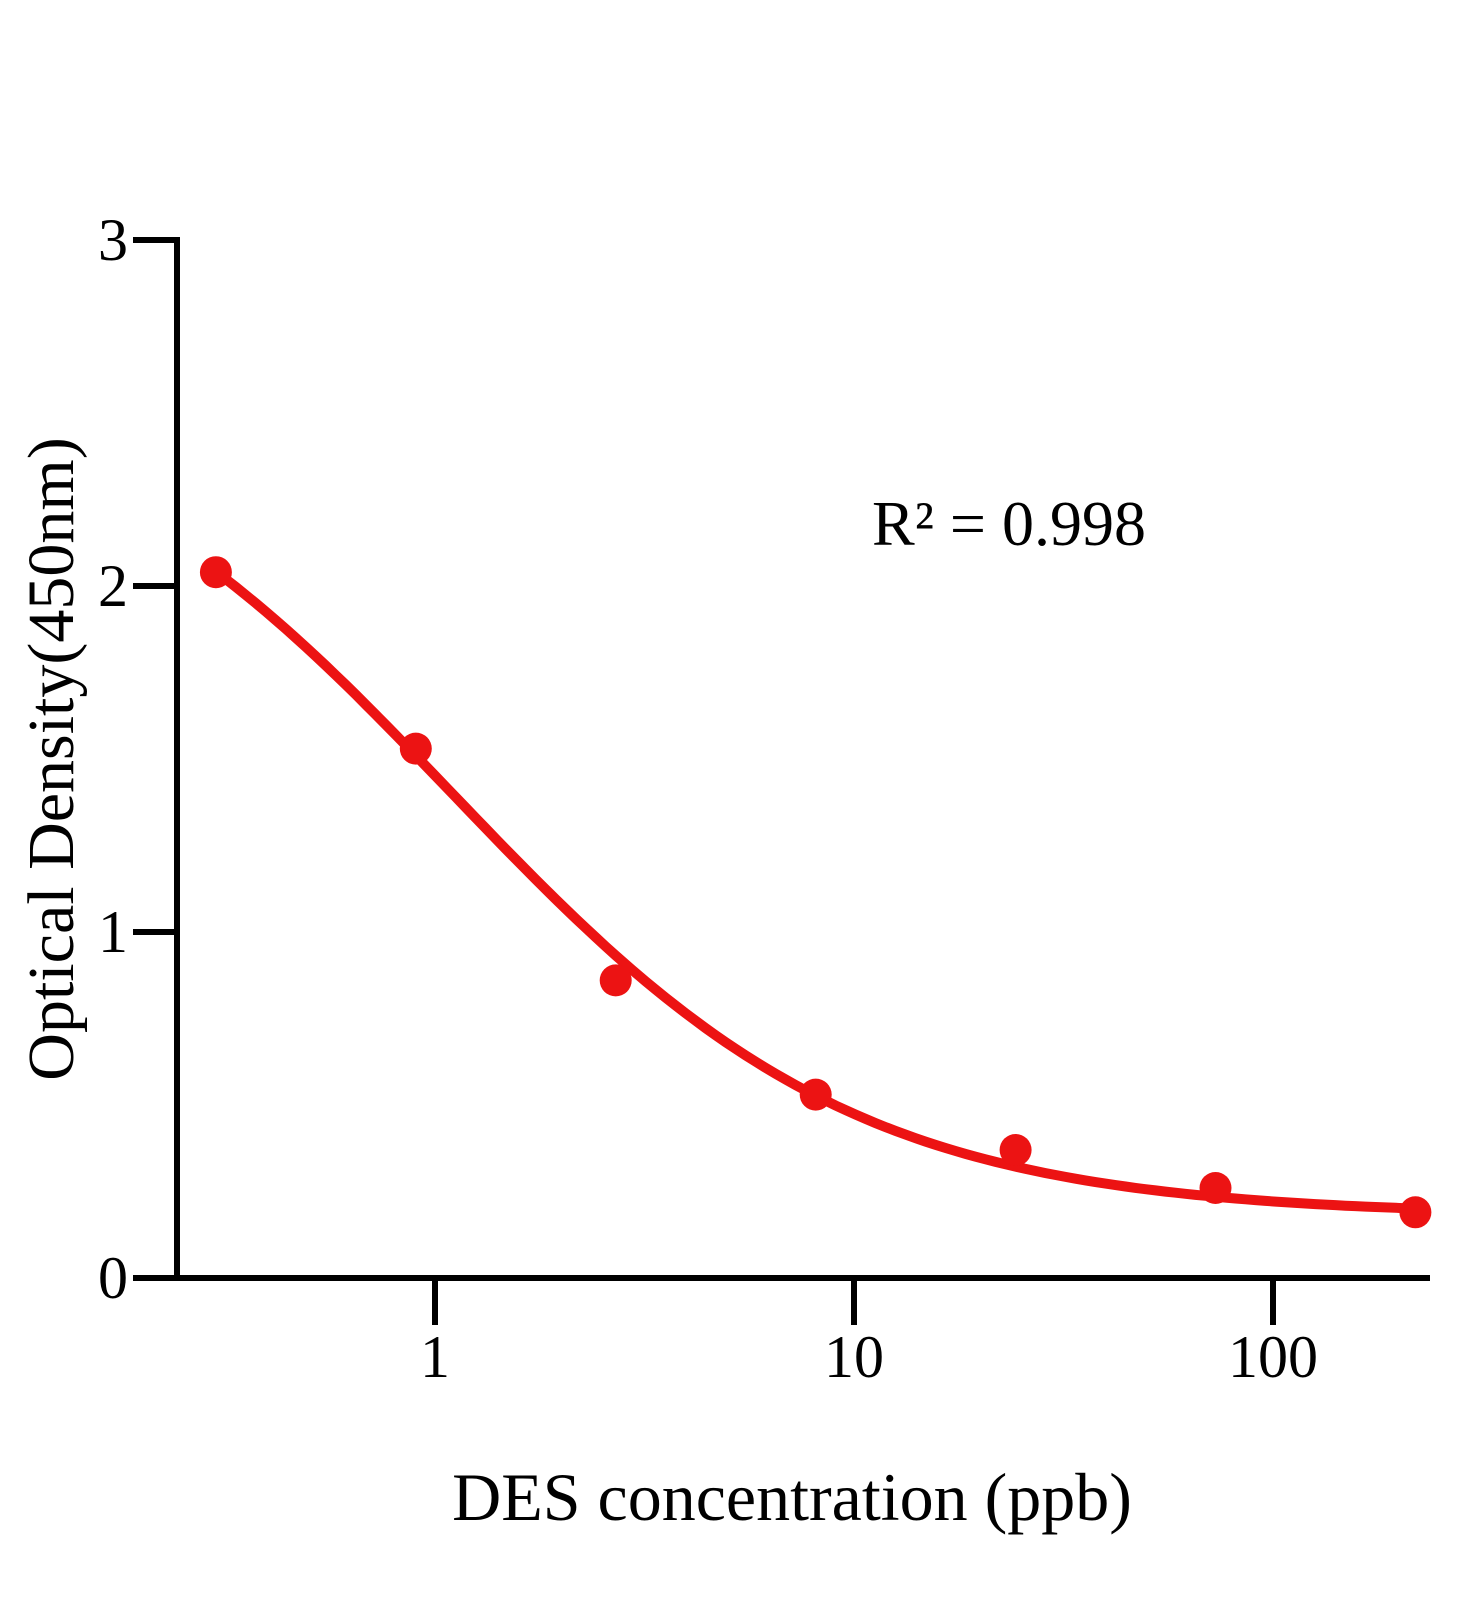 The width and height of the screenshot is (1472, 1600). Describe the element at coordinates (435, 1357) in the screenshot. I see `x-tick-label: 1` at that location.